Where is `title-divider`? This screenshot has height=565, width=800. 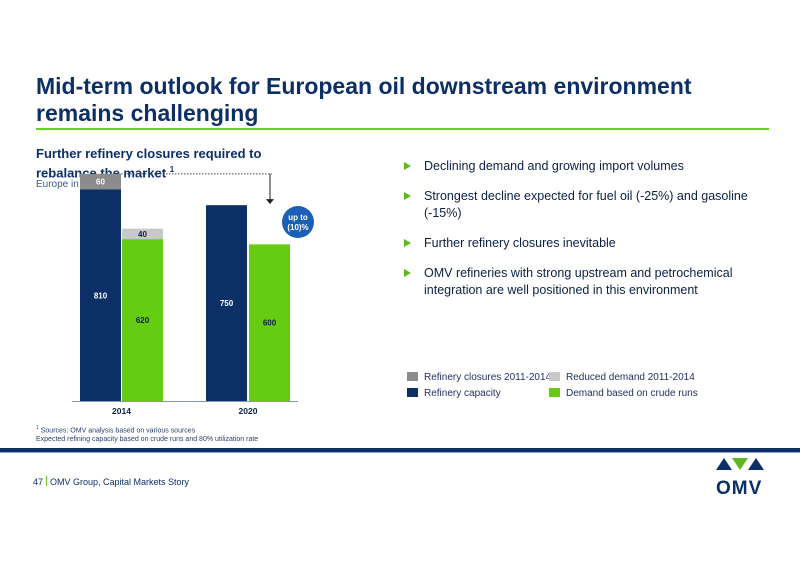 title-divider is located at coordinates (402, 129).